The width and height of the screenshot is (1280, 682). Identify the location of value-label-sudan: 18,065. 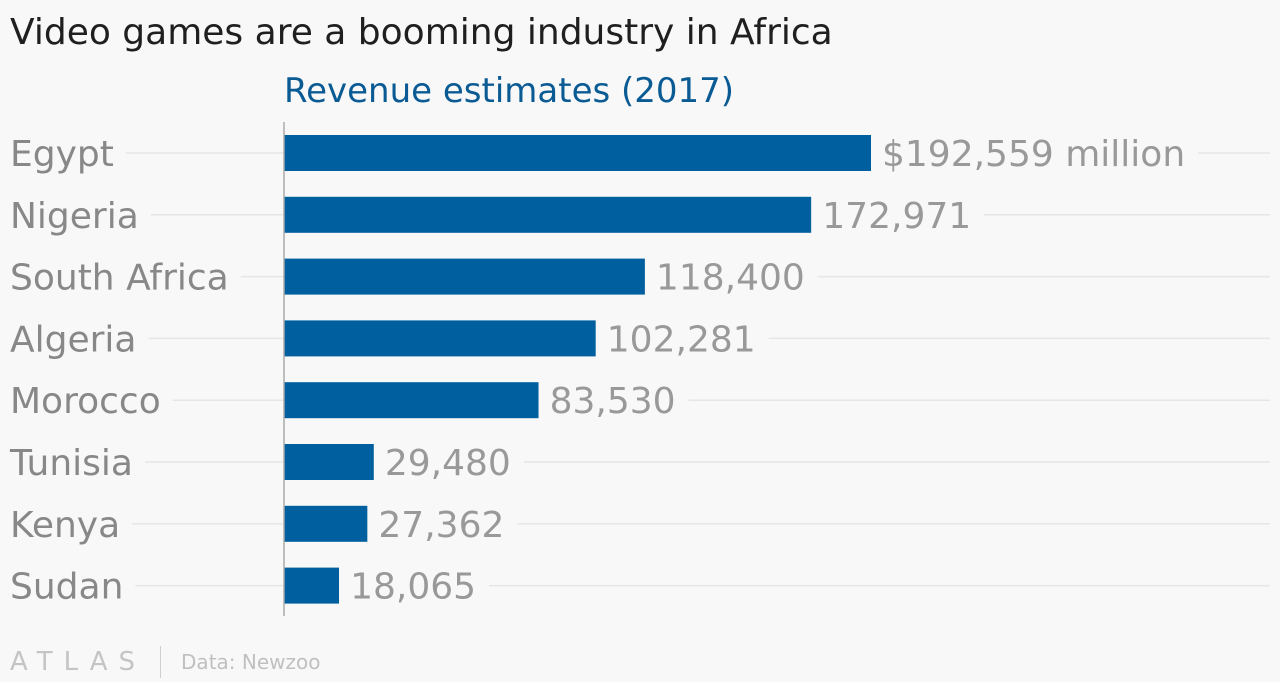
(413, 587).